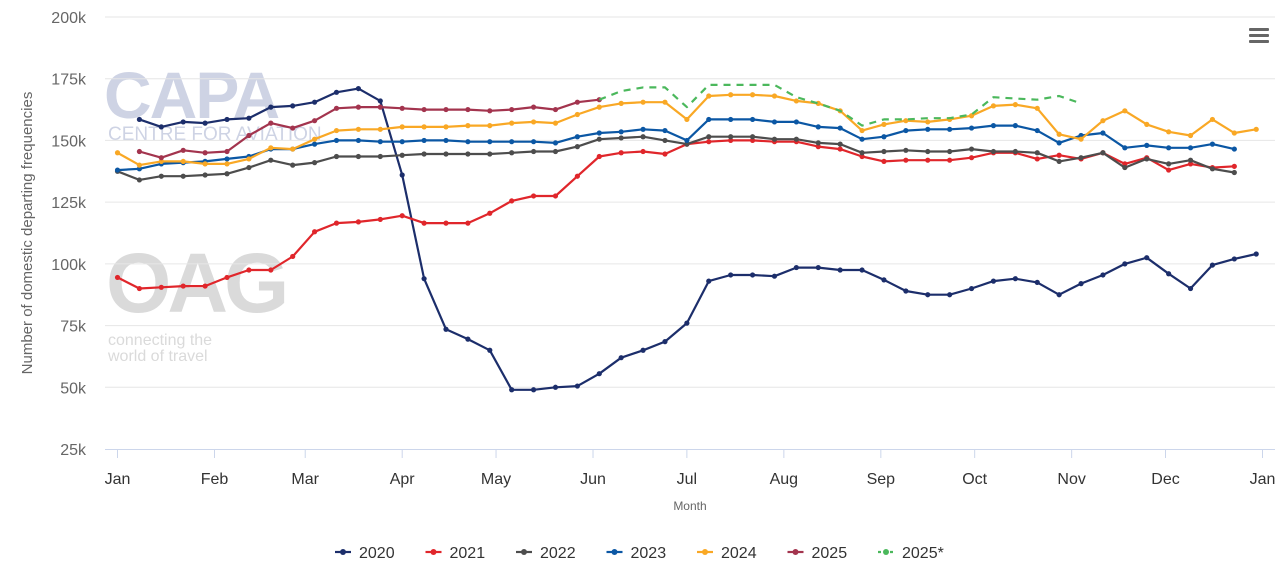 This screenshot has width=1285, height=570. Describe the element at coordinates (1263, 479) in the screenshot. I see `x-tick-label: Jan` at that location.